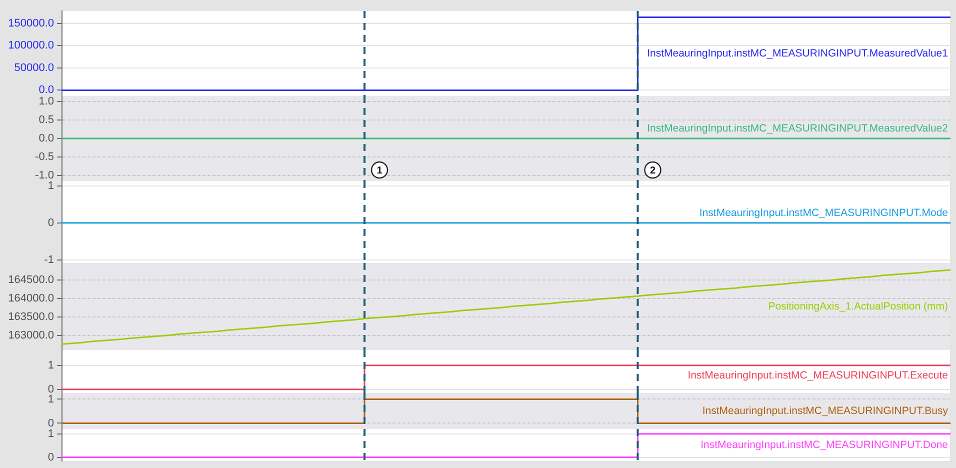 This screenshot has height=468, width=956. I want to click on series-label: InstMeauringInput.instMC_MEASURINGINPUT.Mode, so click(823, 212).